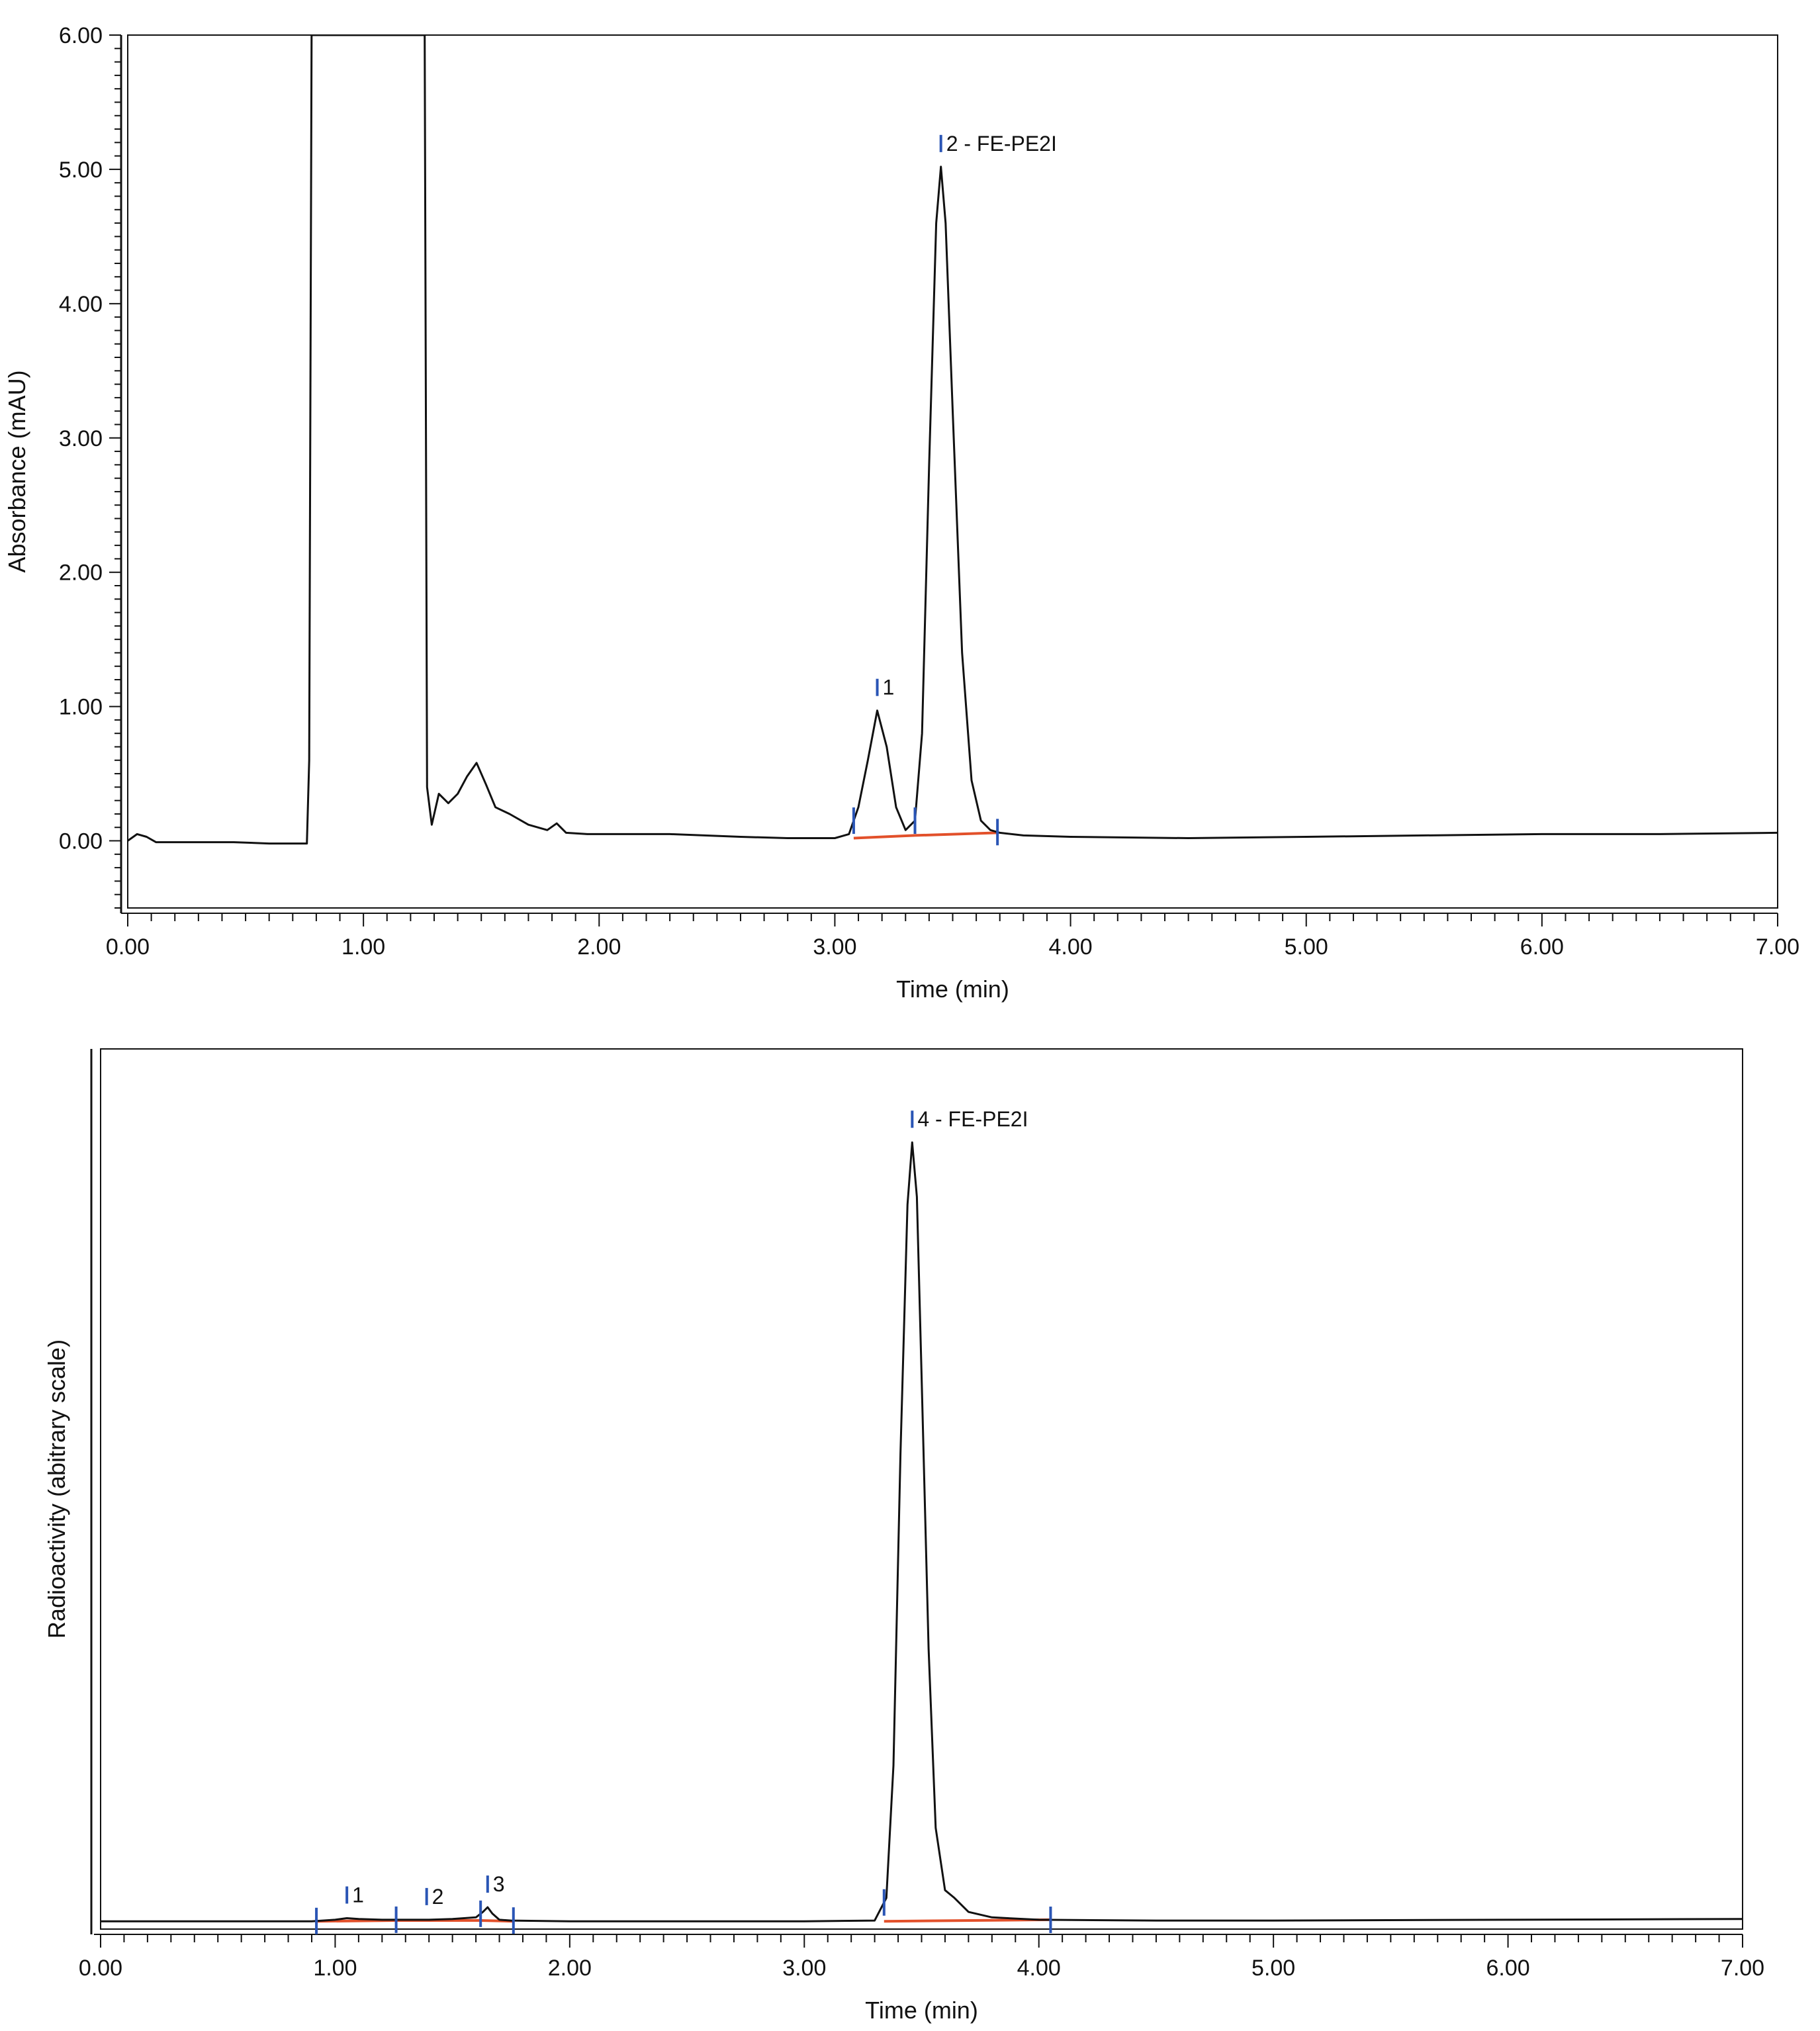 Image resolution: width=1820 pixels, height=2031 pixels. Describe the element at coordinates (81, 841) in the screenshot. I see `y-tick-label: 0.00` at that location.